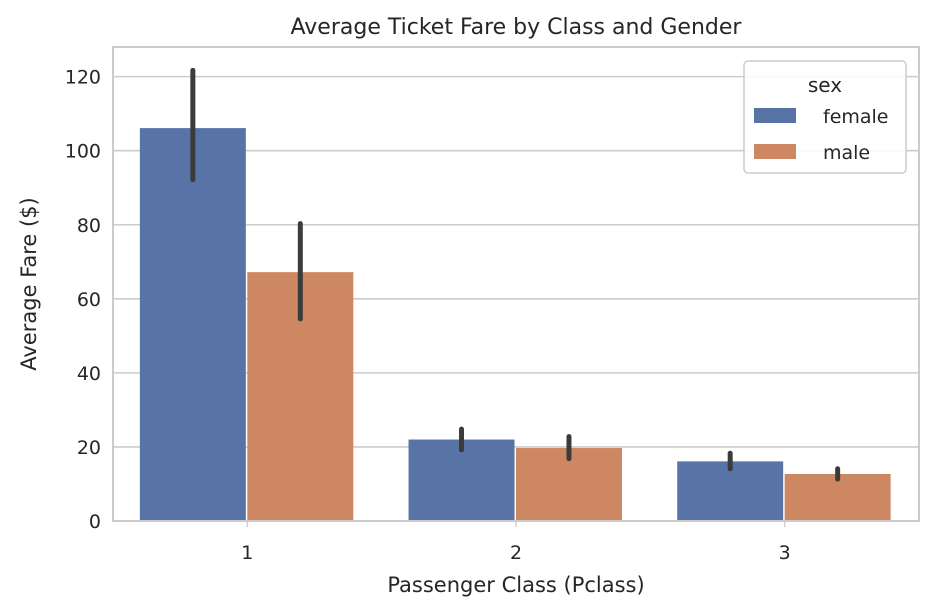 Image resolution: width=934 pixels, height=614 pixels. Describe the element at coordinates (89, 226) in the screenshot. I see `y-tick-label: 80` at that location.